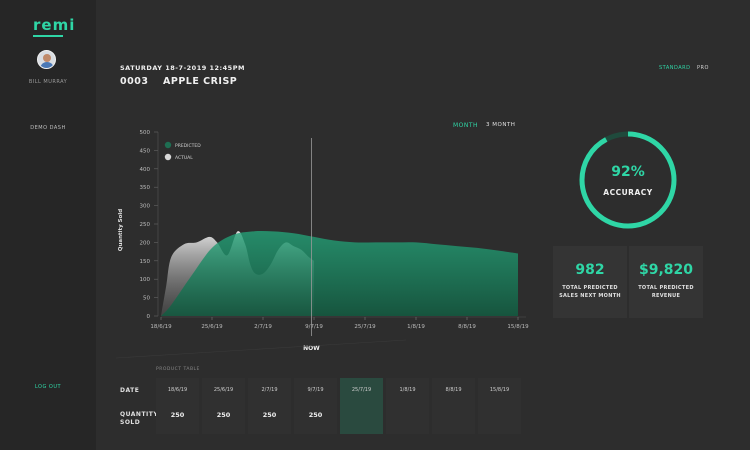  Describe the element at coordinates (499, 390) in the screenshot. I see `table-cell-date: 15/8/19` at that location.